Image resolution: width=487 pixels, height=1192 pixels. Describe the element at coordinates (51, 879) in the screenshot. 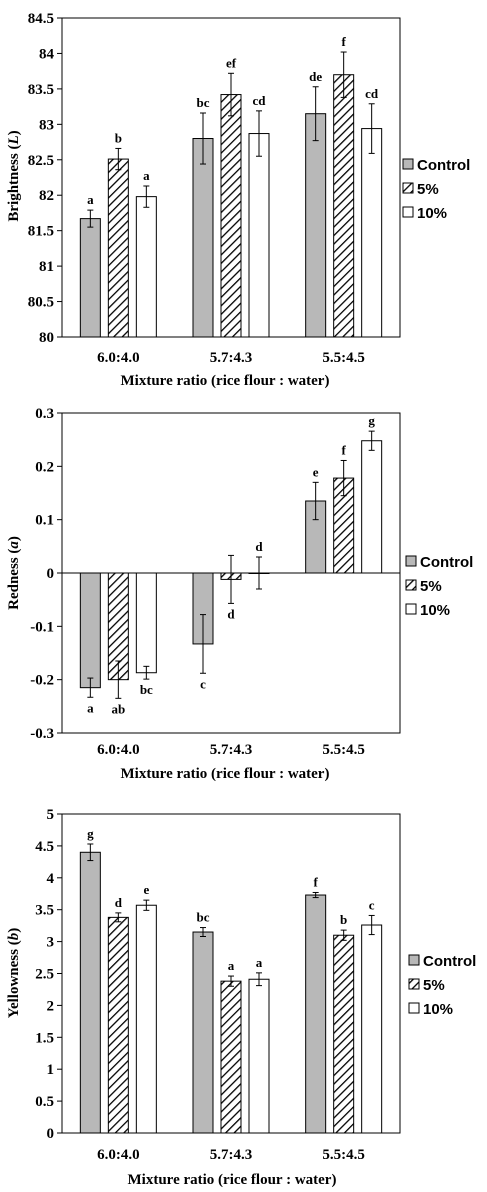

I see `y-tick-label: 4` at that location.